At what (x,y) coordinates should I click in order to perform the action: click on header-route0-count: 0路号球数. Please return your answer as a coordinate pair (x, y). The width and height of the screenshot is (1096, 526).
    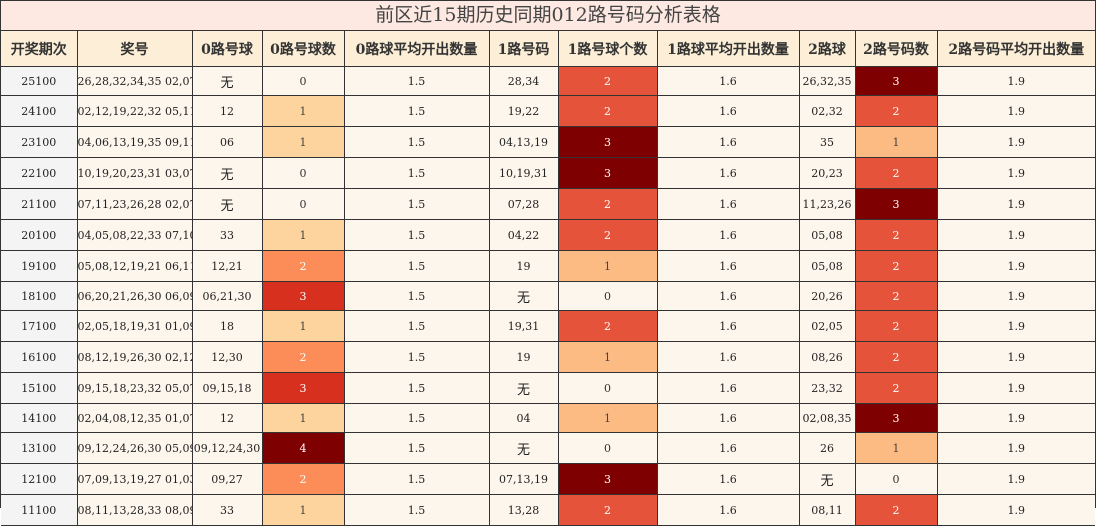
    Looking at the image, I should click on (303, 49).